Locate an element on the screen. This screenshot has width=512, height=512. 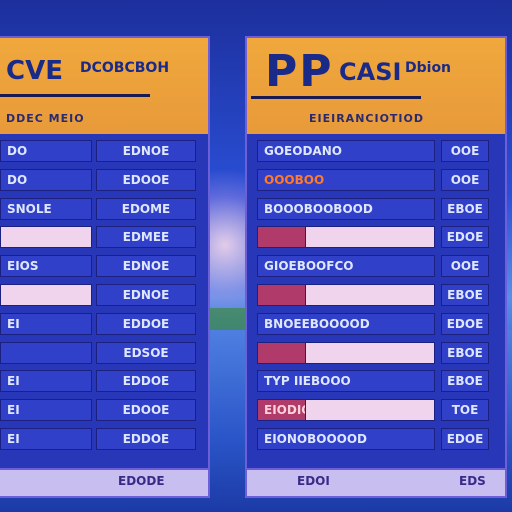
right-row-name: GOEODANO is located at coordinates (346, 151).